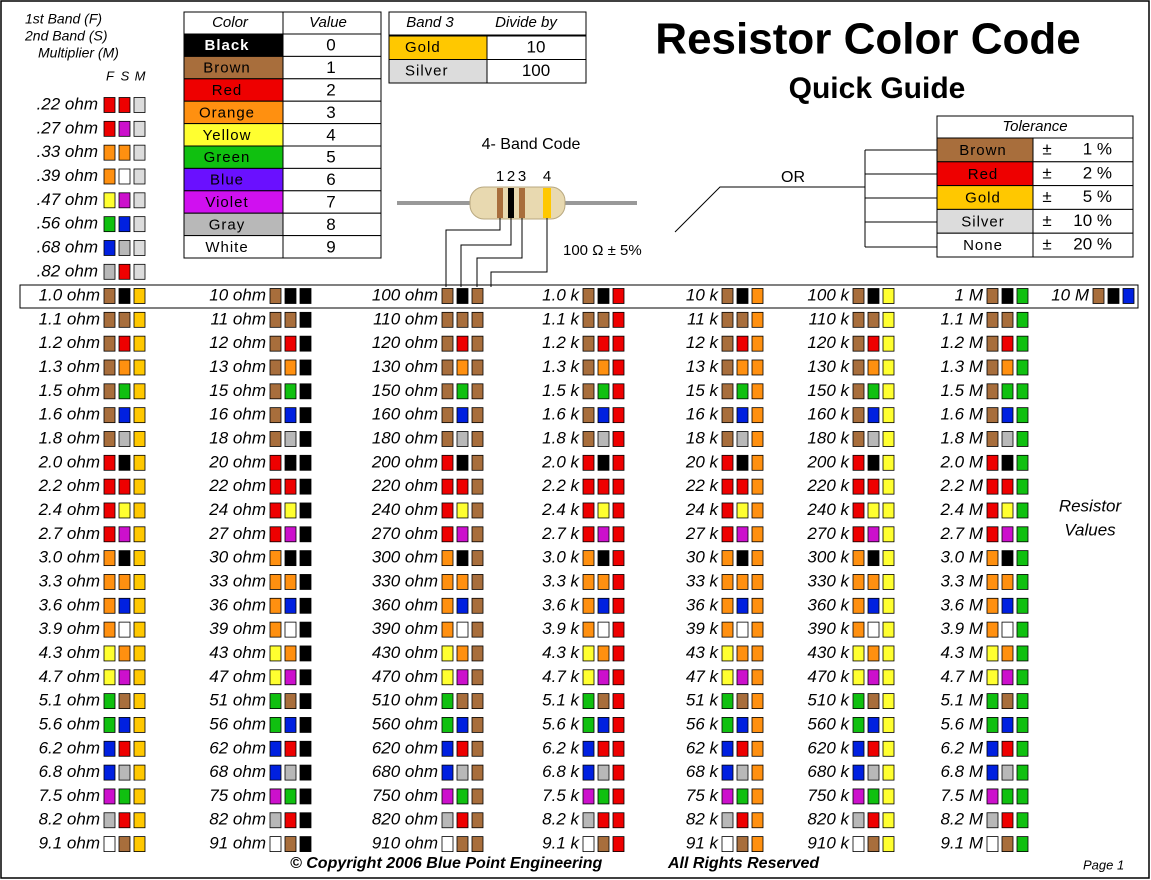  What do you see at coordinates (1091, 505) in the screenshot?
I see `side-note: Resistor` at bounding box center [1091, 505].